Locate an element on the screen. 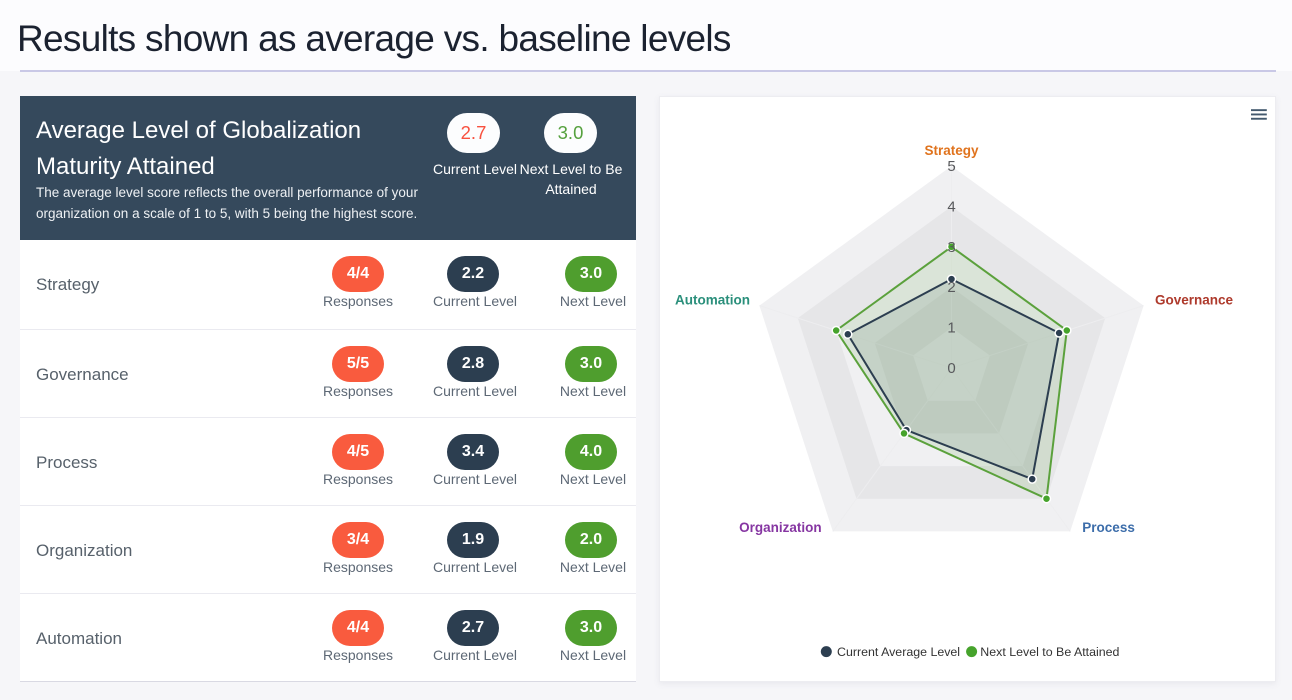 This screenshot has width=1292, height=700. svg-text: Next Level to Be Attained is located at coordinates (1049, 652).